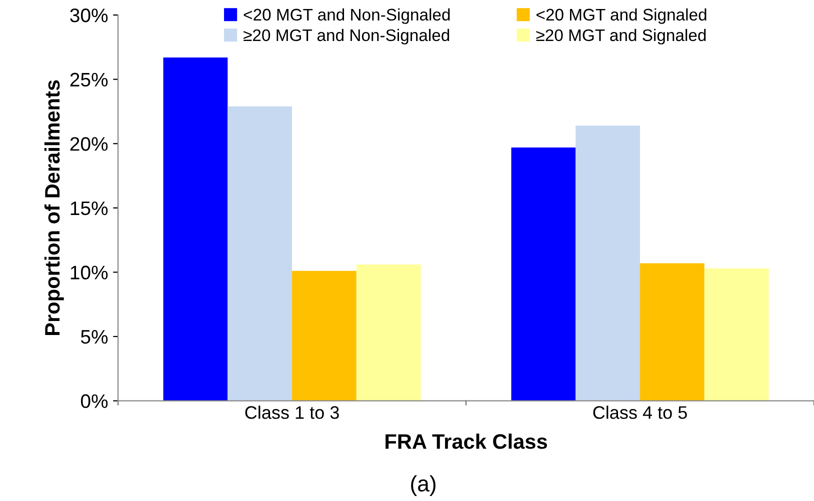 The width and height of the screenshot is (814, 501). I want to click on y-tick-label: 10%, so click(89, 273).